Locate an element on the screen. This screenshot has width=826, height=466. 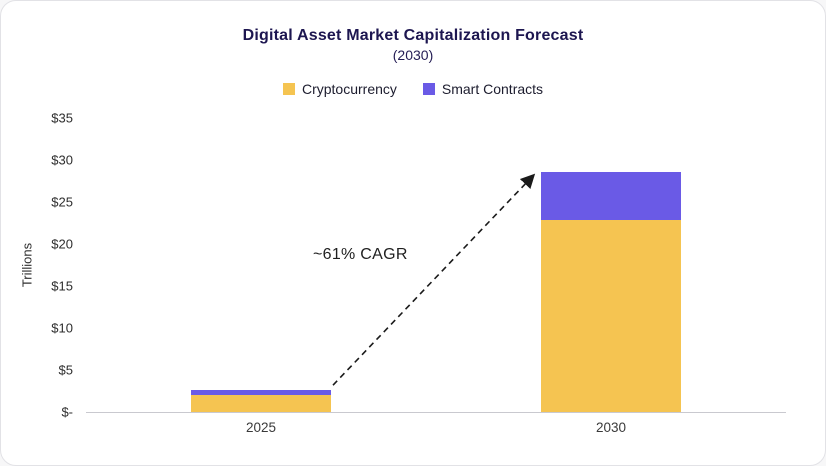
y-tick-label: $10 is located at coordinates (62, 328).